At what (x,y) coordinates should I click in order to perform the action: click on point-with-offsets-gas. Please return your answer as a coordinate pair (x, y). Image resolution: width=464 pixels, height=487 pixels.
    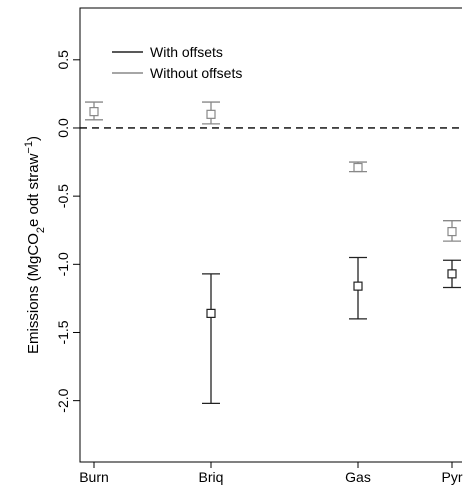
    Looking at the image, I should click on (358, 288).